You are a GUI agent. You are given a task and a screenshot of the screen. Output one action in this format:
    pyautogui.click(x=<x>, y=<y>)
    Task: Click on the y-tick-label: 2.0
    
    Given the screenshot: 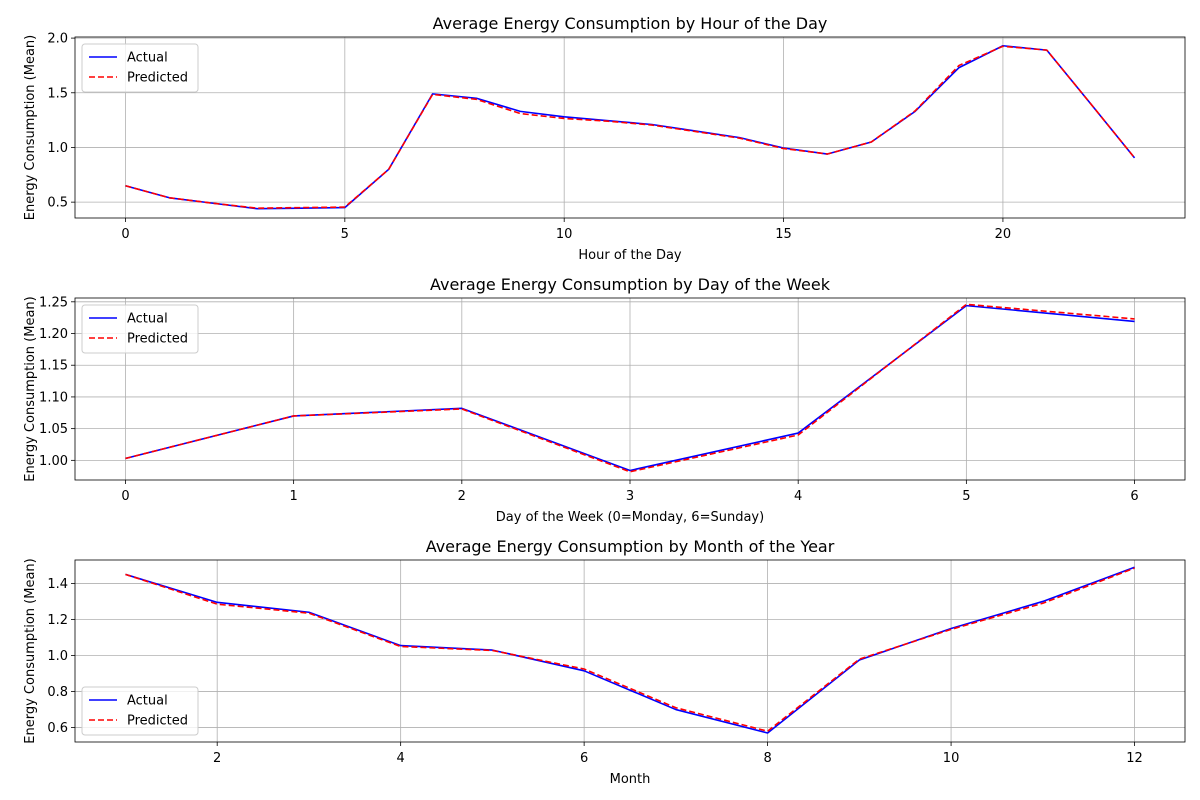 What is the action you would take?
    pyautogui.click(x=57, y=39)
    